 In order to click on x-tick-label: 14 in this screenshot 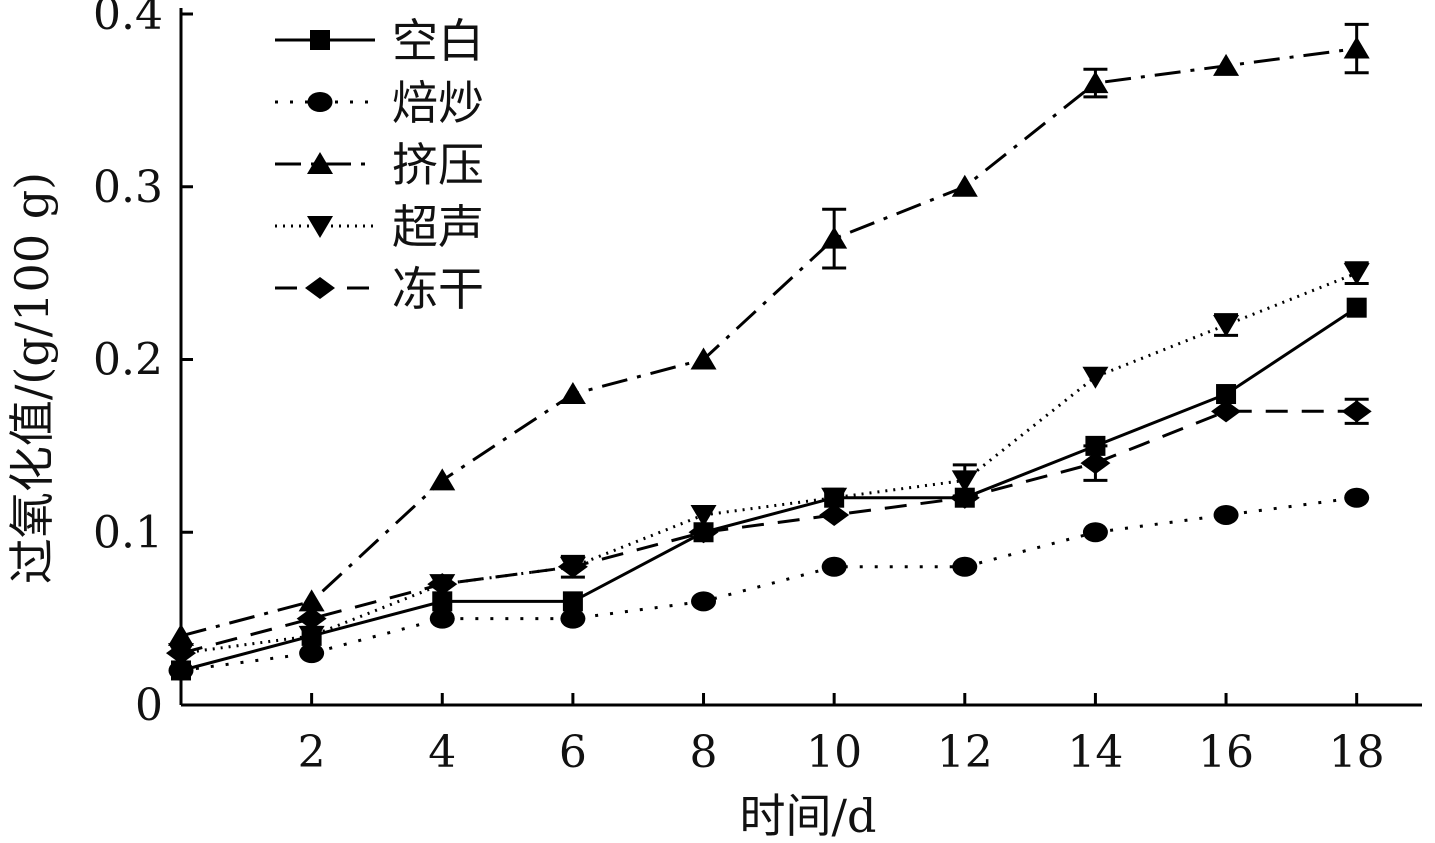, I will do `click(1095, 752)`.